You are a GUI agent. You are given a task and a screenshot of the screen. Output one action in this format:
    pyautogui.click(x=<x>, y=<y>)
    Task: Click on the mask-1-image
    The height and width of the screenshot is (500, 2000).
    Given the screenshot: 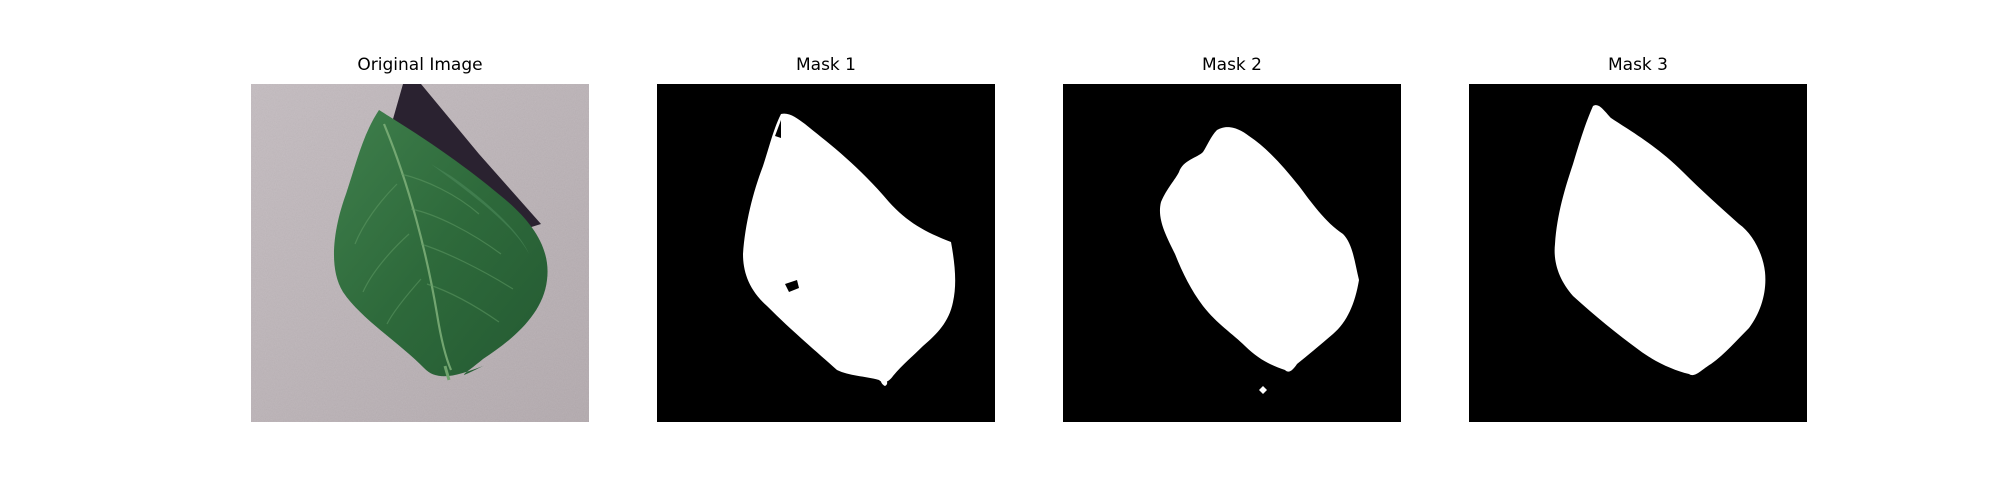 What is the action you would take?
    pyautogui.click(x=826, y=253)
    